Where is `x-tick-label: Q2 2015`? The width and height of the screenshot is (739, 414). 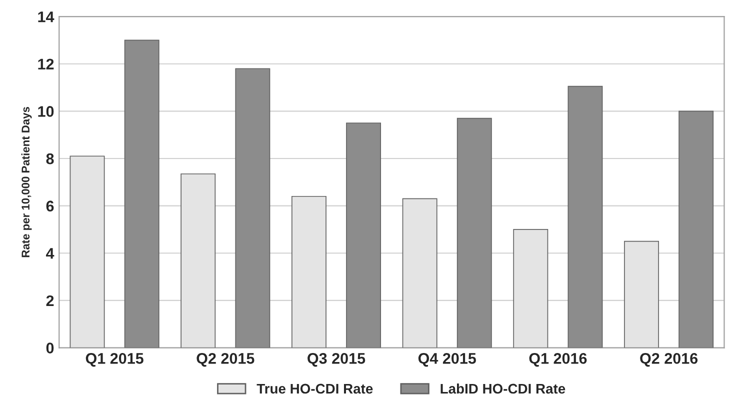 x-tick-label: Q2 2015 is located at coordinates (225, 360).